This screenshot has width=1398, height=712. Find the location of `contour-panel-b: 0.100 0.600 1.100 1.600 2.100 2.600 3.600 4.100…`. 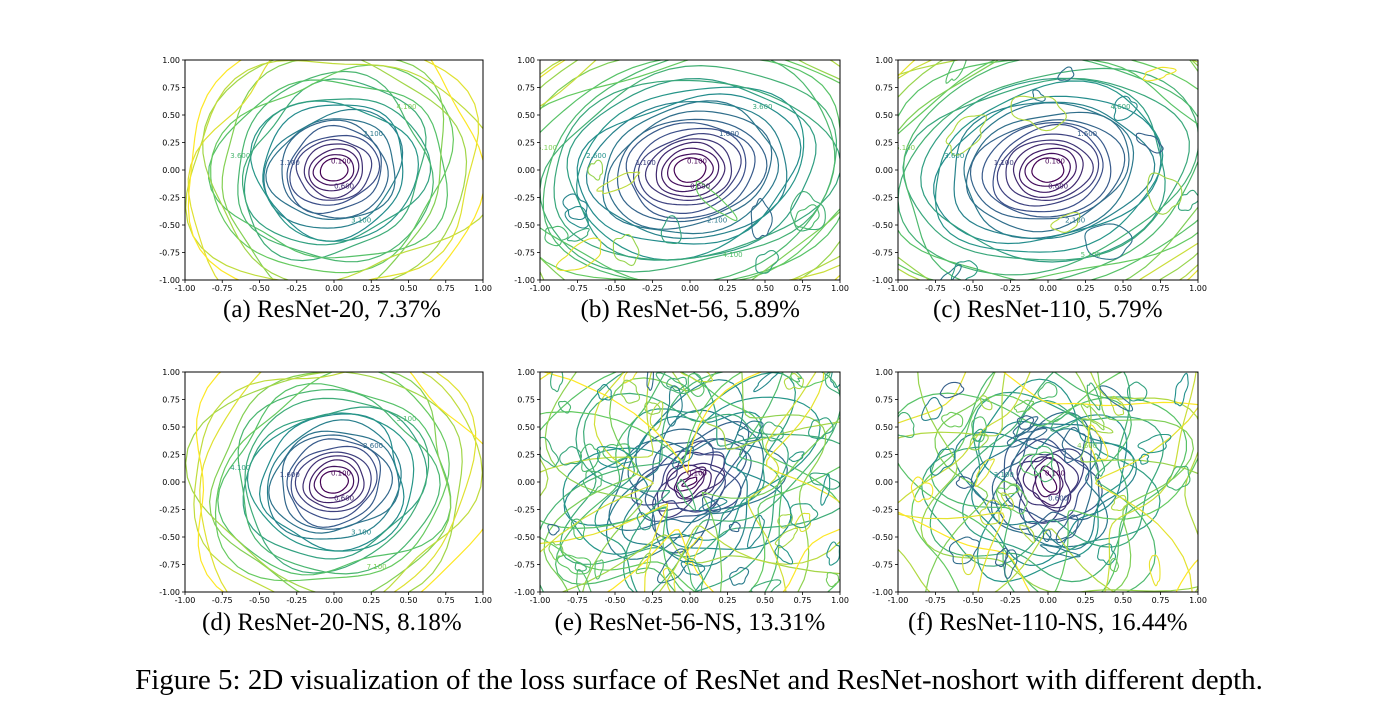

contour-panel-b: 0.100 0.600 1.100 1.600 2.100 2.600 3.600 4.100… is located at coordinates (681, 174).